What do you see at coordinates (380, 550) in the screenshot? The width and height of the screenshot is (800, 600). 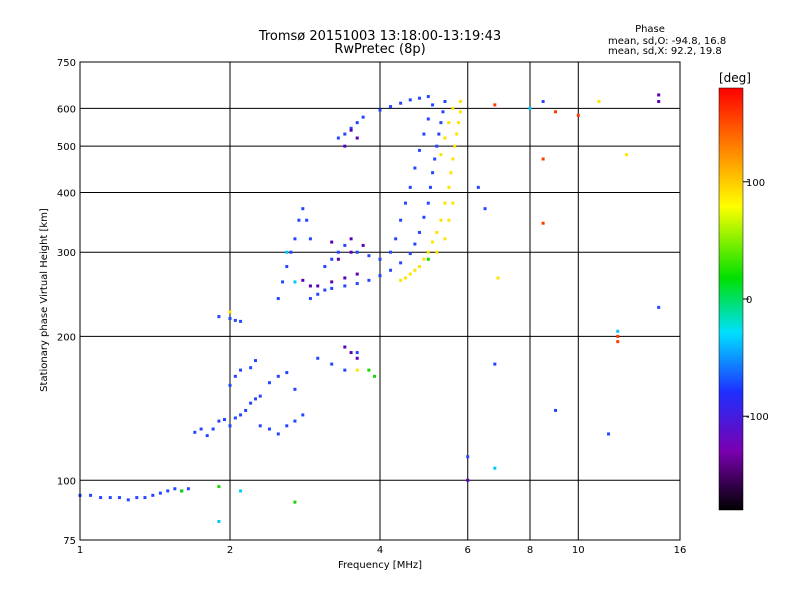 I see `x-tick-label: 4` at bounding box center [380, 550].